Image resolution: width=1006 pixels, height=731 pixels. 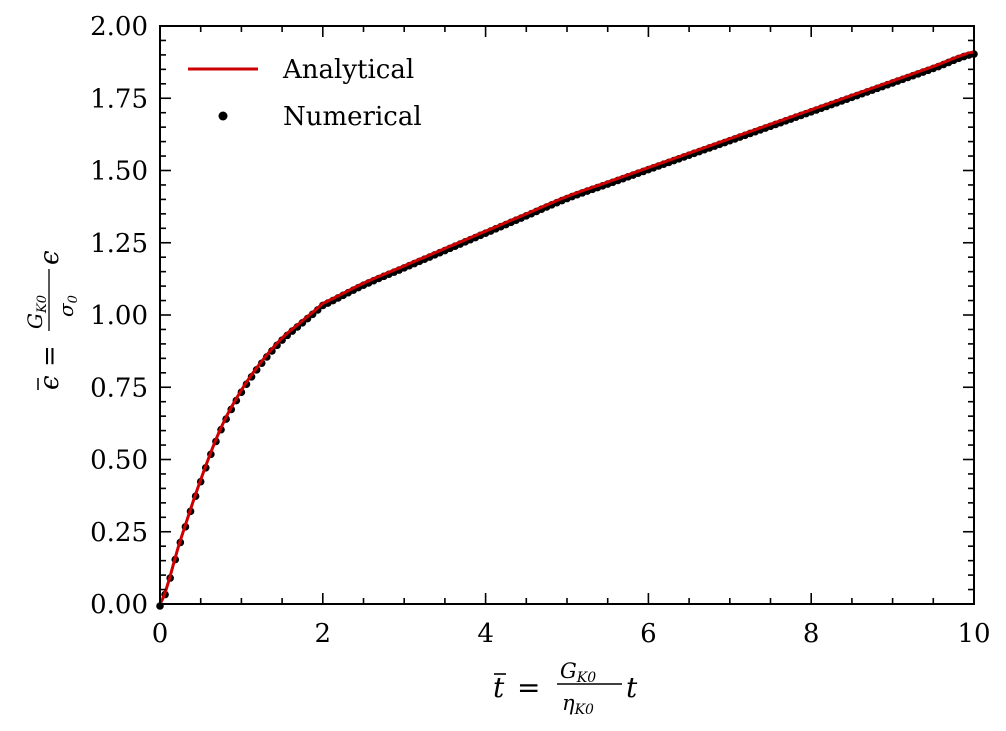 I want to click on y-tick-label: 0.75, so click(x=119, y=388).